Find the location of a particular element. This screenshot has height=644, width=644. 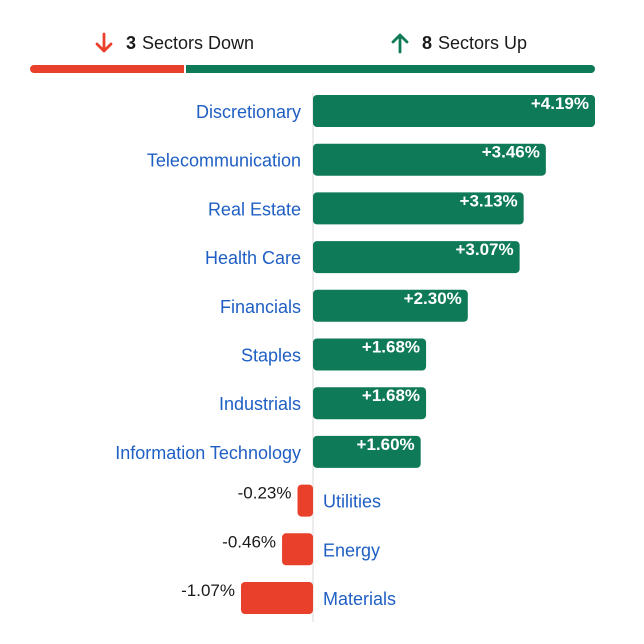

value-label-3: +3.13% is located at coordinates (489, 200).